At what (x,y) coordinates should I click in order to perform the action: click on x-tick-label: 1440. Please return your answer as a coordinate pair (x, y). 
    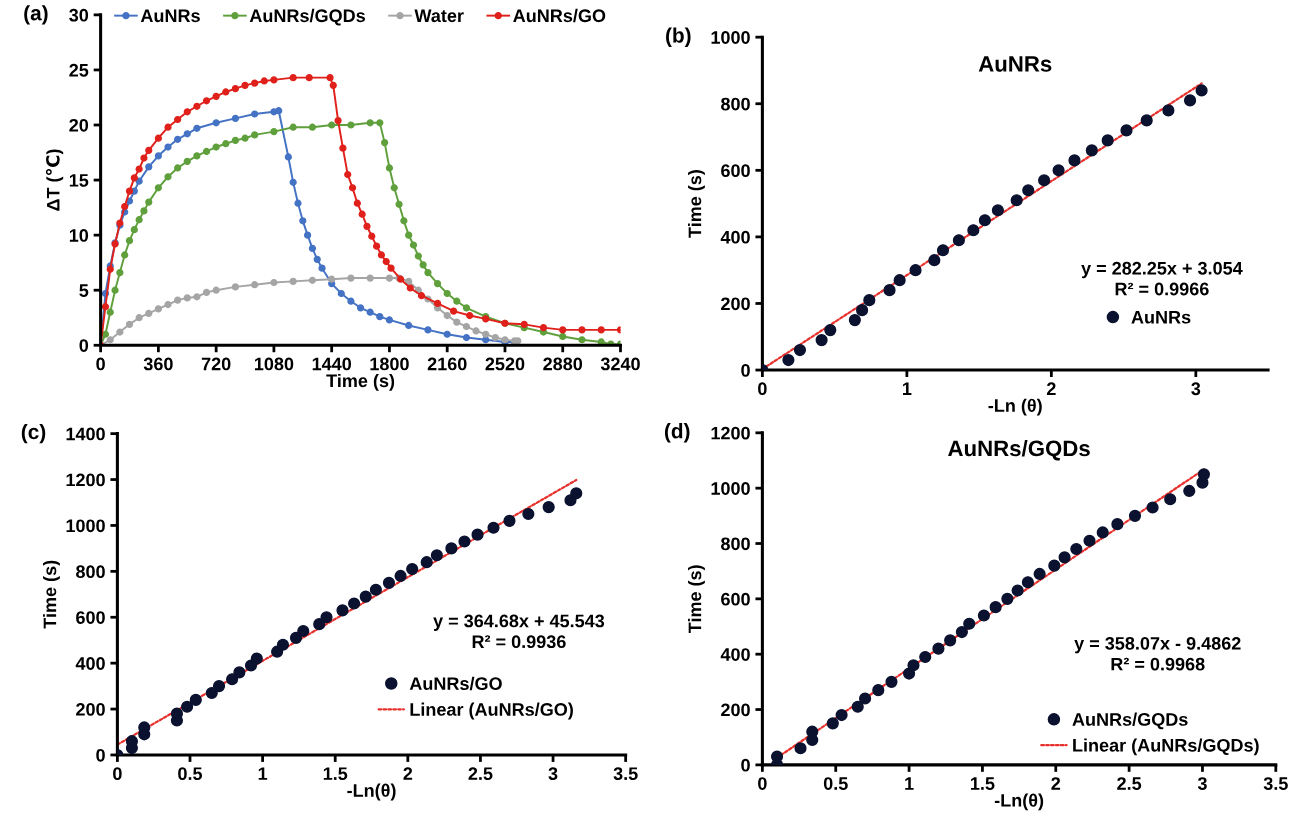
    Looking at the image, I should click on (332, 364).